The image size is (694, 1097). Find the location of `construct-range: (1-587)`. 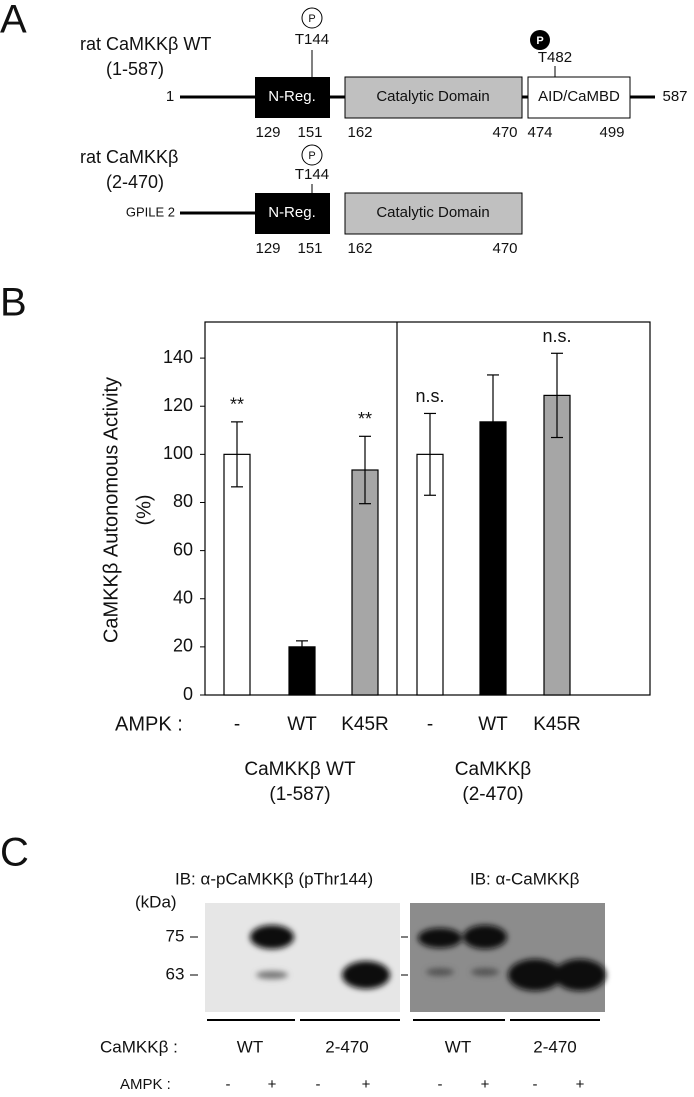

construct-range: (1-587) is located at coordinates (135, 69).